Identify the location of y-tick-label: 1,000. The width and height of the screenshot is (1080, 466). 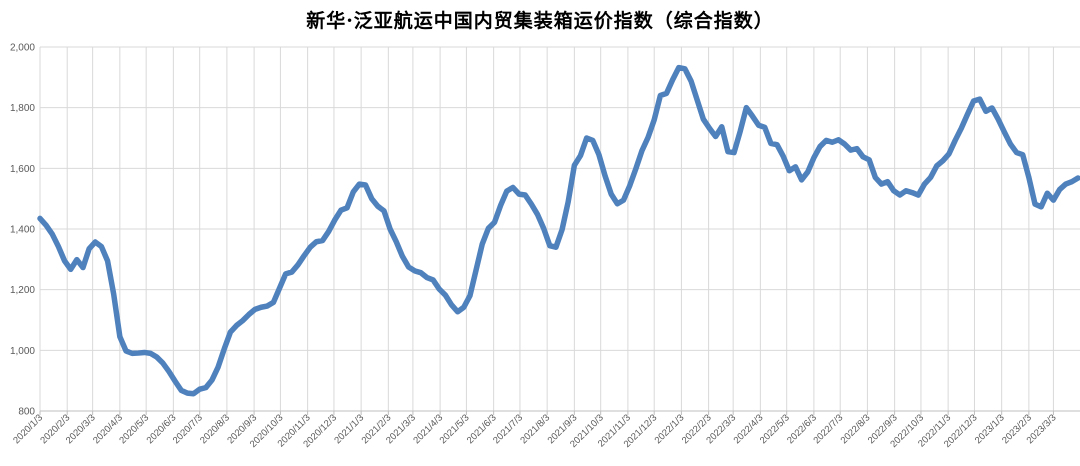
(22, 351).